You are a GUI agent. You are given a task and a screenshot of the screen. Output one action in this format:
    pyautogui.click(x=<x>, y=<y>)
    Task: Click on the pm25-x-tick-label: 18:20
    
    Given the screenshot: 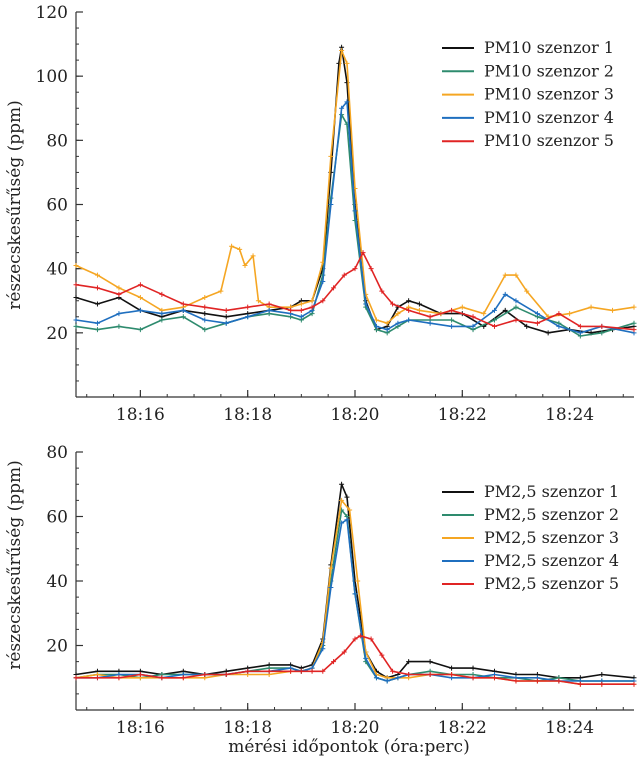 What is the action you would take?
    pyautogui.click(x=355, y=728)
    